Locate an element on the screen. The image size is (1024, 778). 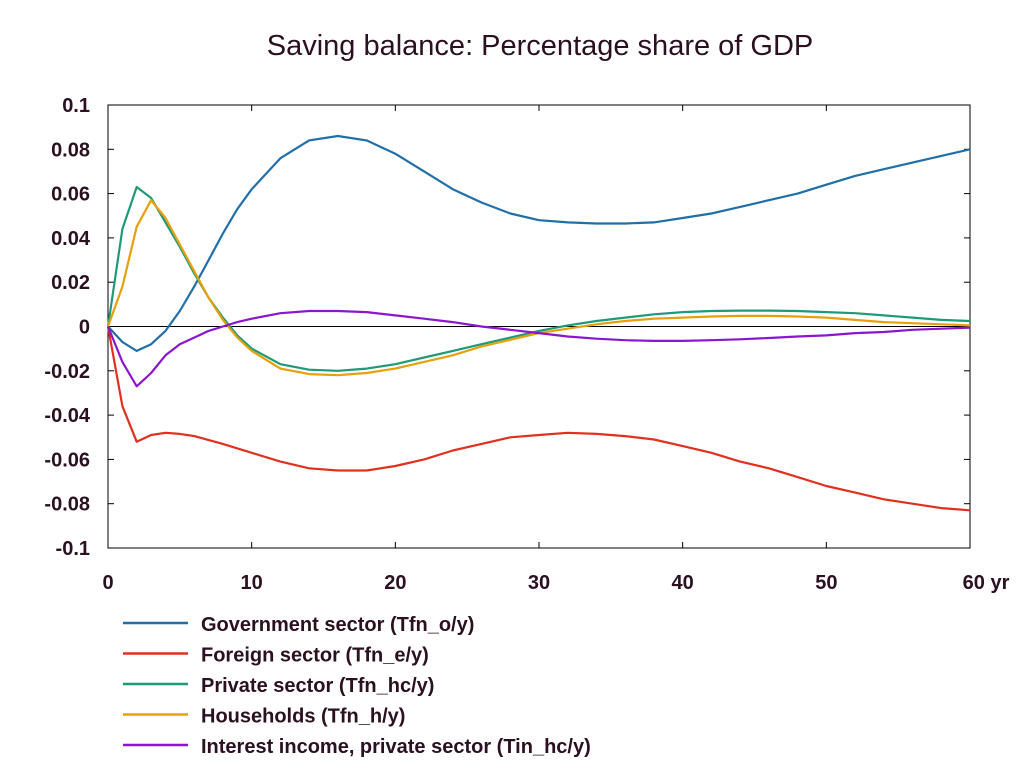
legend-label-3: Private sector (Tfn_hc/y) is located at coordinates (317, 686).